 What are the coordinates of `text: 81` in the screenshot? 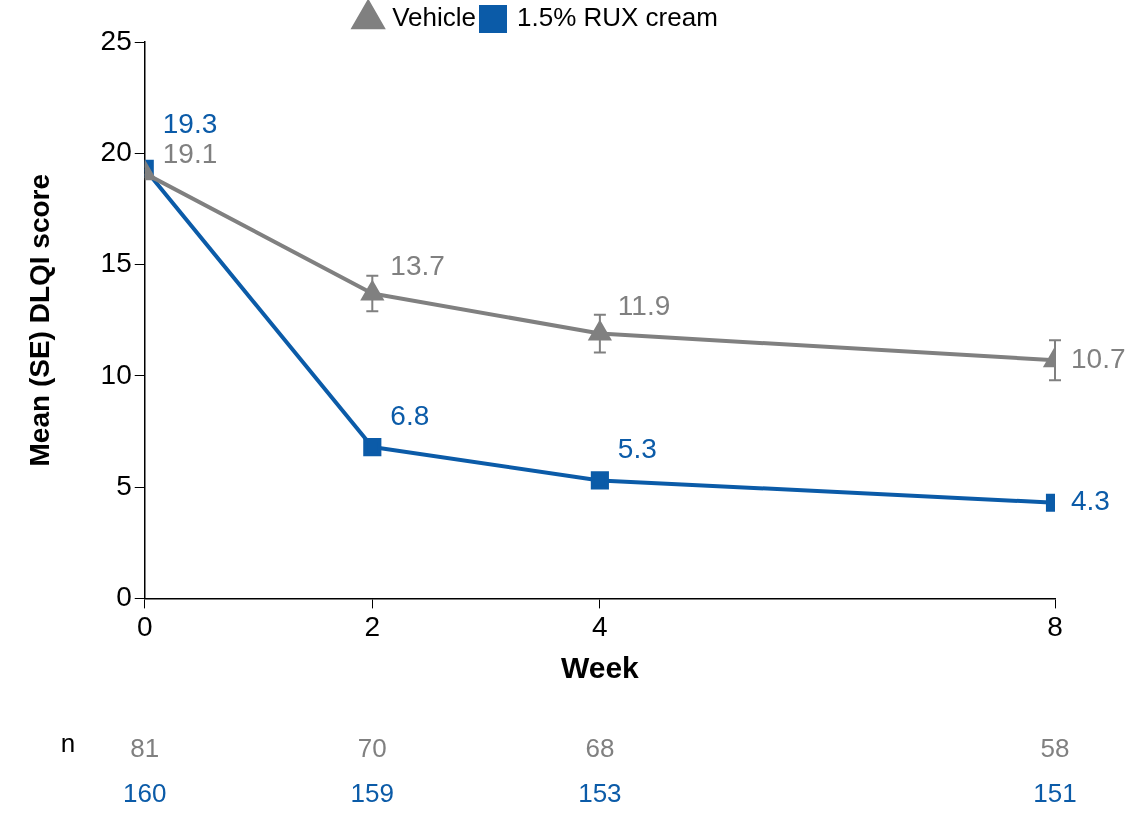 It's located at (145, 748).